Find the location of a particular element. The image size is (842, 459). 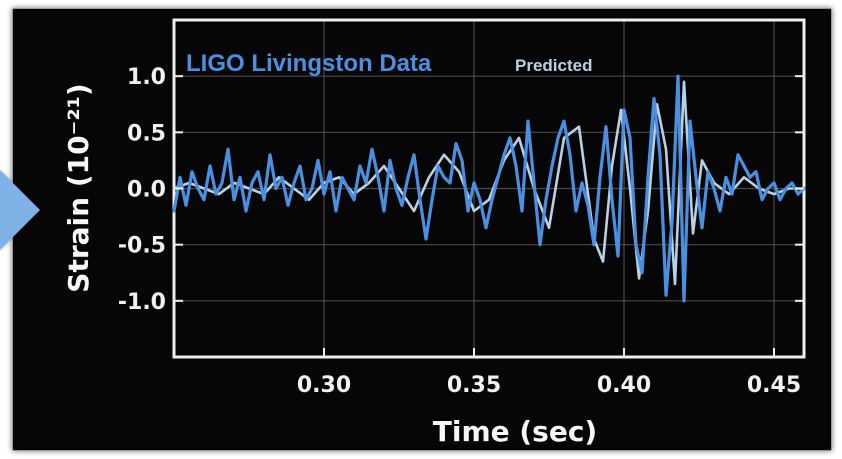

y-tick-label: 1.0 is located at coordinates (146, 77).